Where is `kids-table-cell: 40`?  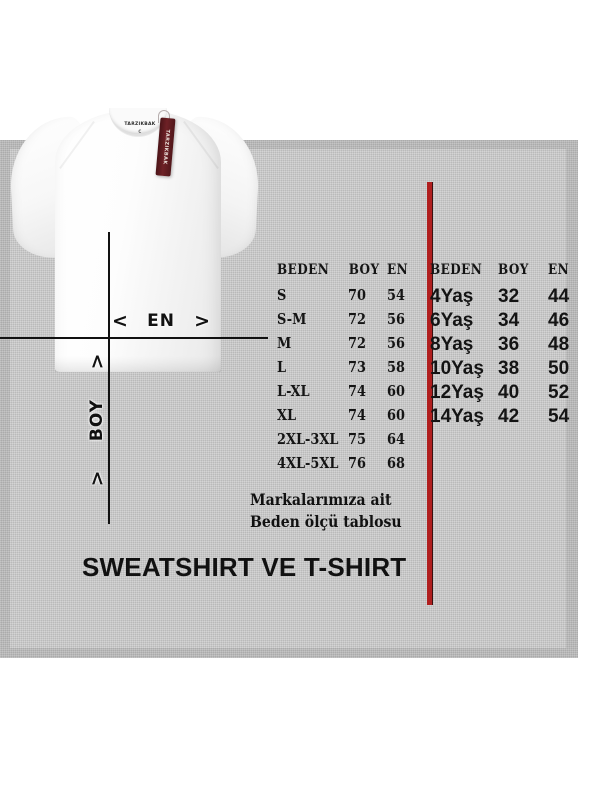 kids-table-cell: 40 is located at coordinates (509, 392).